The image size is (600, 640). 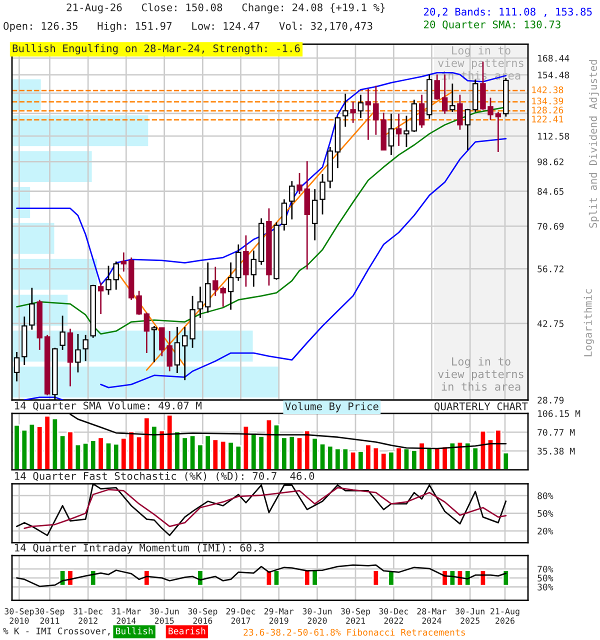 What do you see at coordinates (49, 616) in the screenshot?
I see `x-tick-label: 30-Sep 2011` at bounding box center [49, 616].